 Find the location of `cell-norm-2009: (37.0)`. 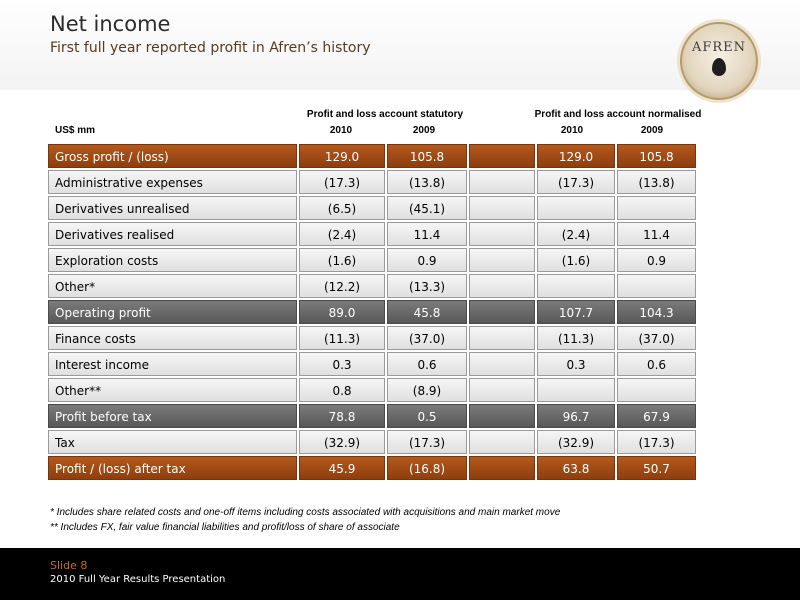

cell-norm-2009: (37.0) is located at coordinates (656, 338).